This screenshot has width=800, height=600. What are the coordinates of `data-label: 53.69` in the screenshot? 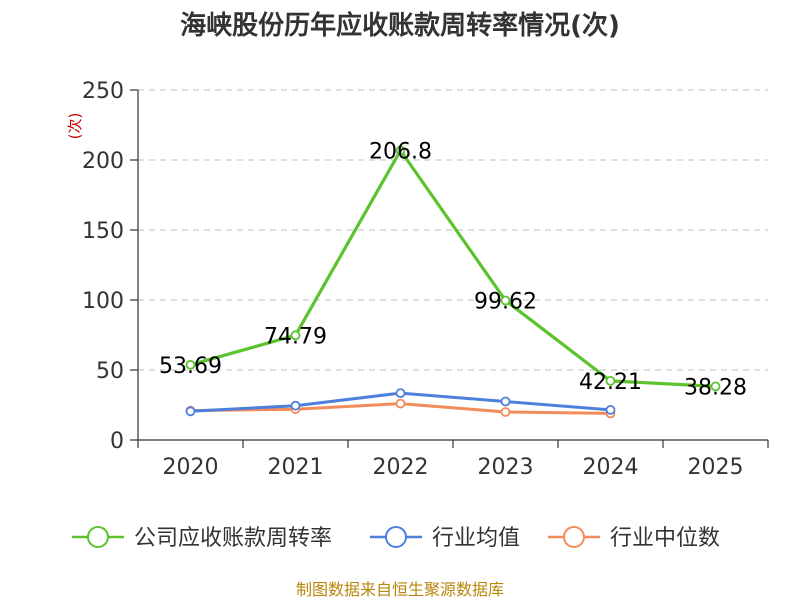 It's located at (190, 366).